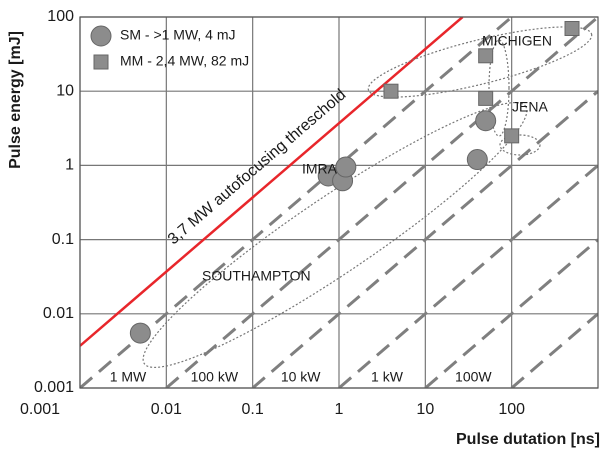 Image resolution: width=605 pixels, height=456 pixels. What do you see at coordinates (178, 35) in the screenshot?
I see `legend-label: SM - >1 MW, 4 mJ` at bounding box center [178, 35].